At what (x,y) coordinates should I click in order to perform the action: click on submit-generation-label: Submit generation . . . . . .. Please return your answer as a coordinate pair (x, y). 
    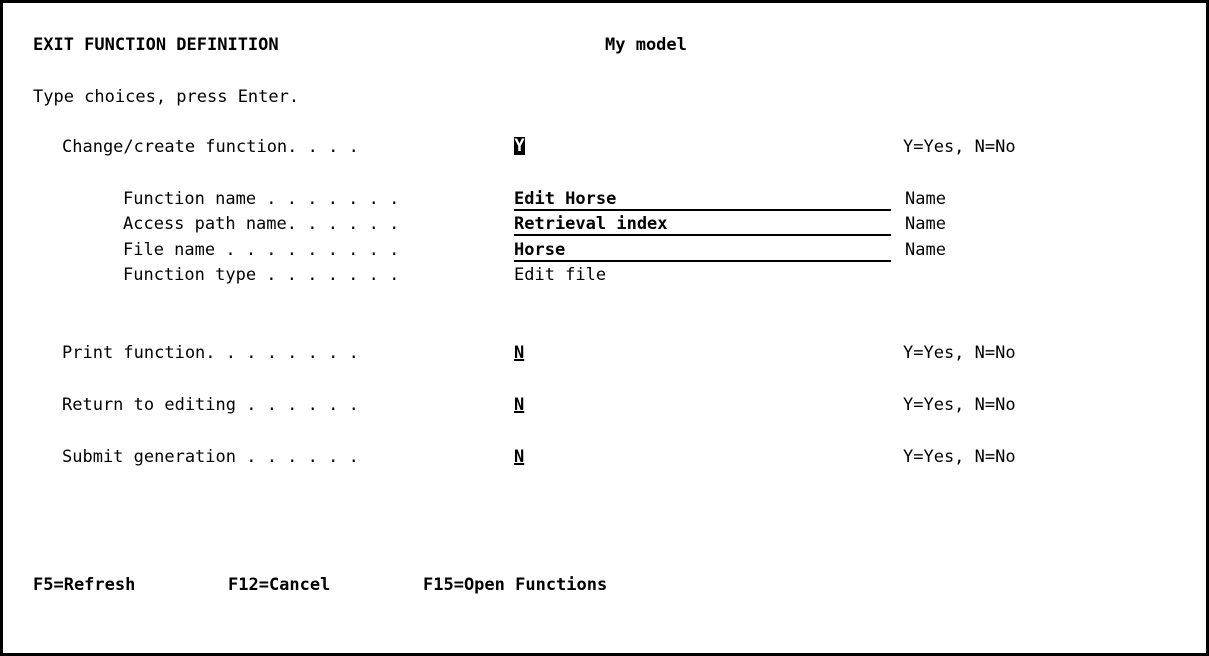
    Looking at the image, I should click on (210, 457).